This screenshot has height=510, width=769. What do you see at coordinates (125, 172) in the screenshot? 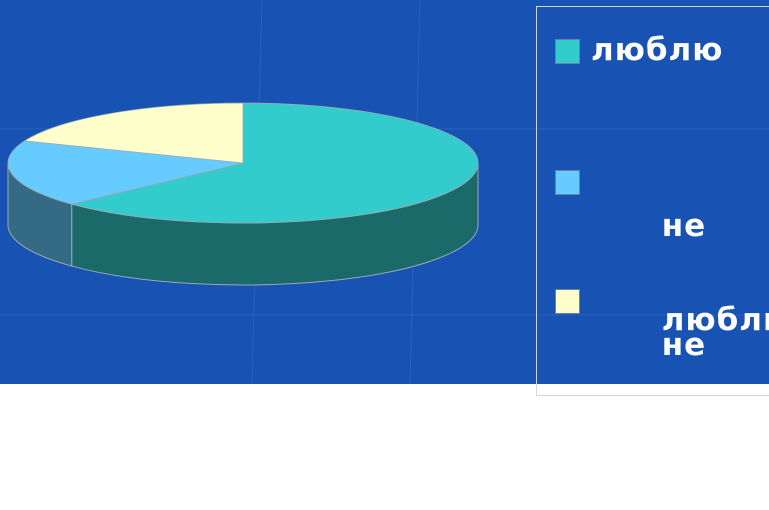
I see `slice-2-top` at bounding box center [125, 172].